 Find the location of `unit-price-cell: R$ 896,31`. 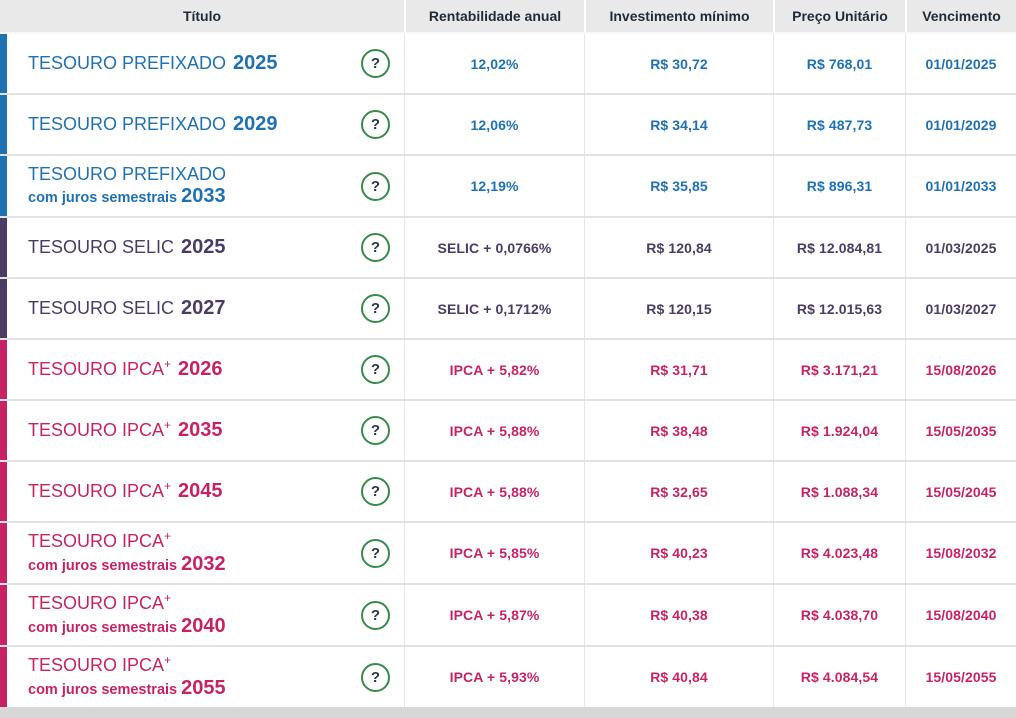

unit-price-cell: R$ 896,31 is located at coordinates (839, 186).